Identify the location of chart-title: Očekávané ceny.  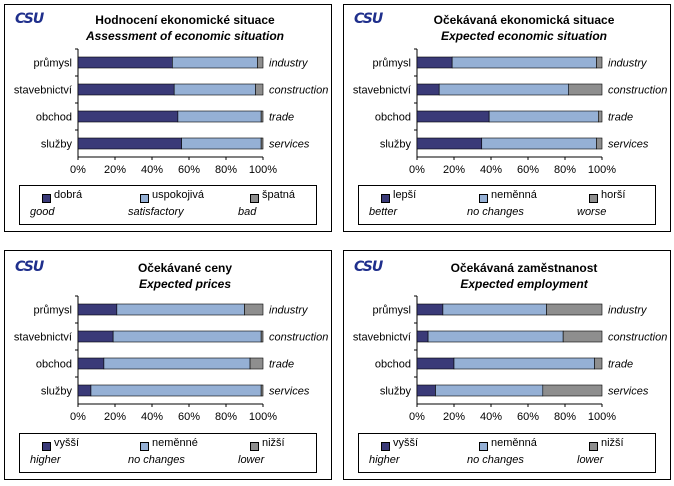
(185, 268).